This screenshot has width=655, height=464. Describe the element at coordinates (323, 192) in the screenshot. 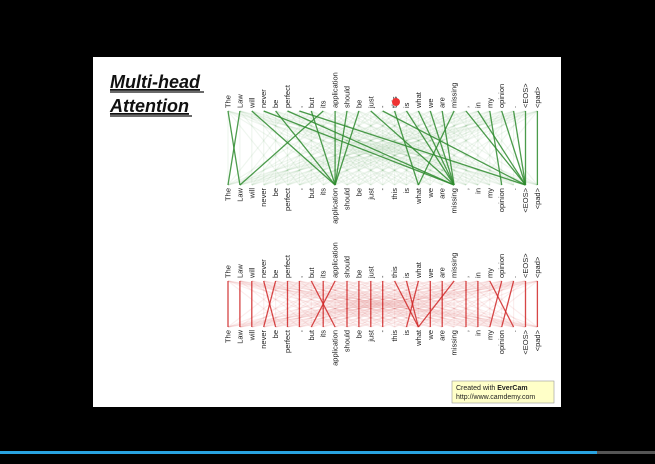

I see `token-bottom: its` at that location.